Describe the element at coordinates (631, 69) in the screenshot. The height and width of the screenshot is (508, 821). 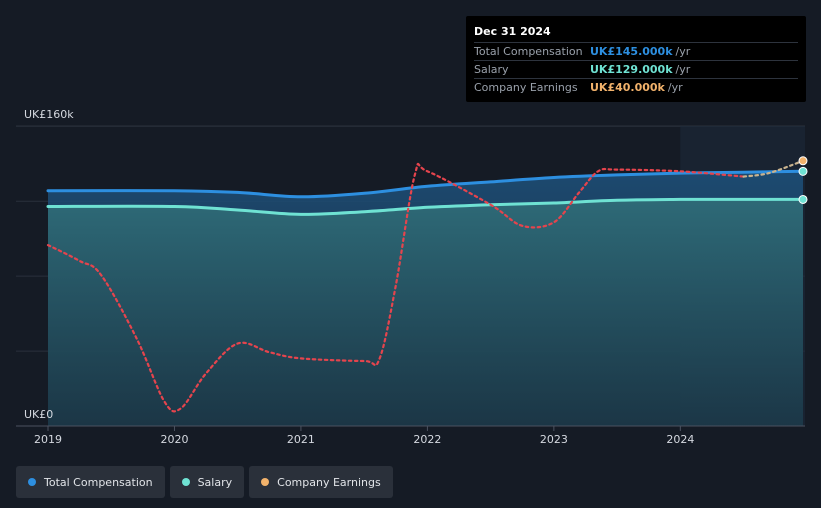
I see `tooltip-value: UK£129.000k` at that location.